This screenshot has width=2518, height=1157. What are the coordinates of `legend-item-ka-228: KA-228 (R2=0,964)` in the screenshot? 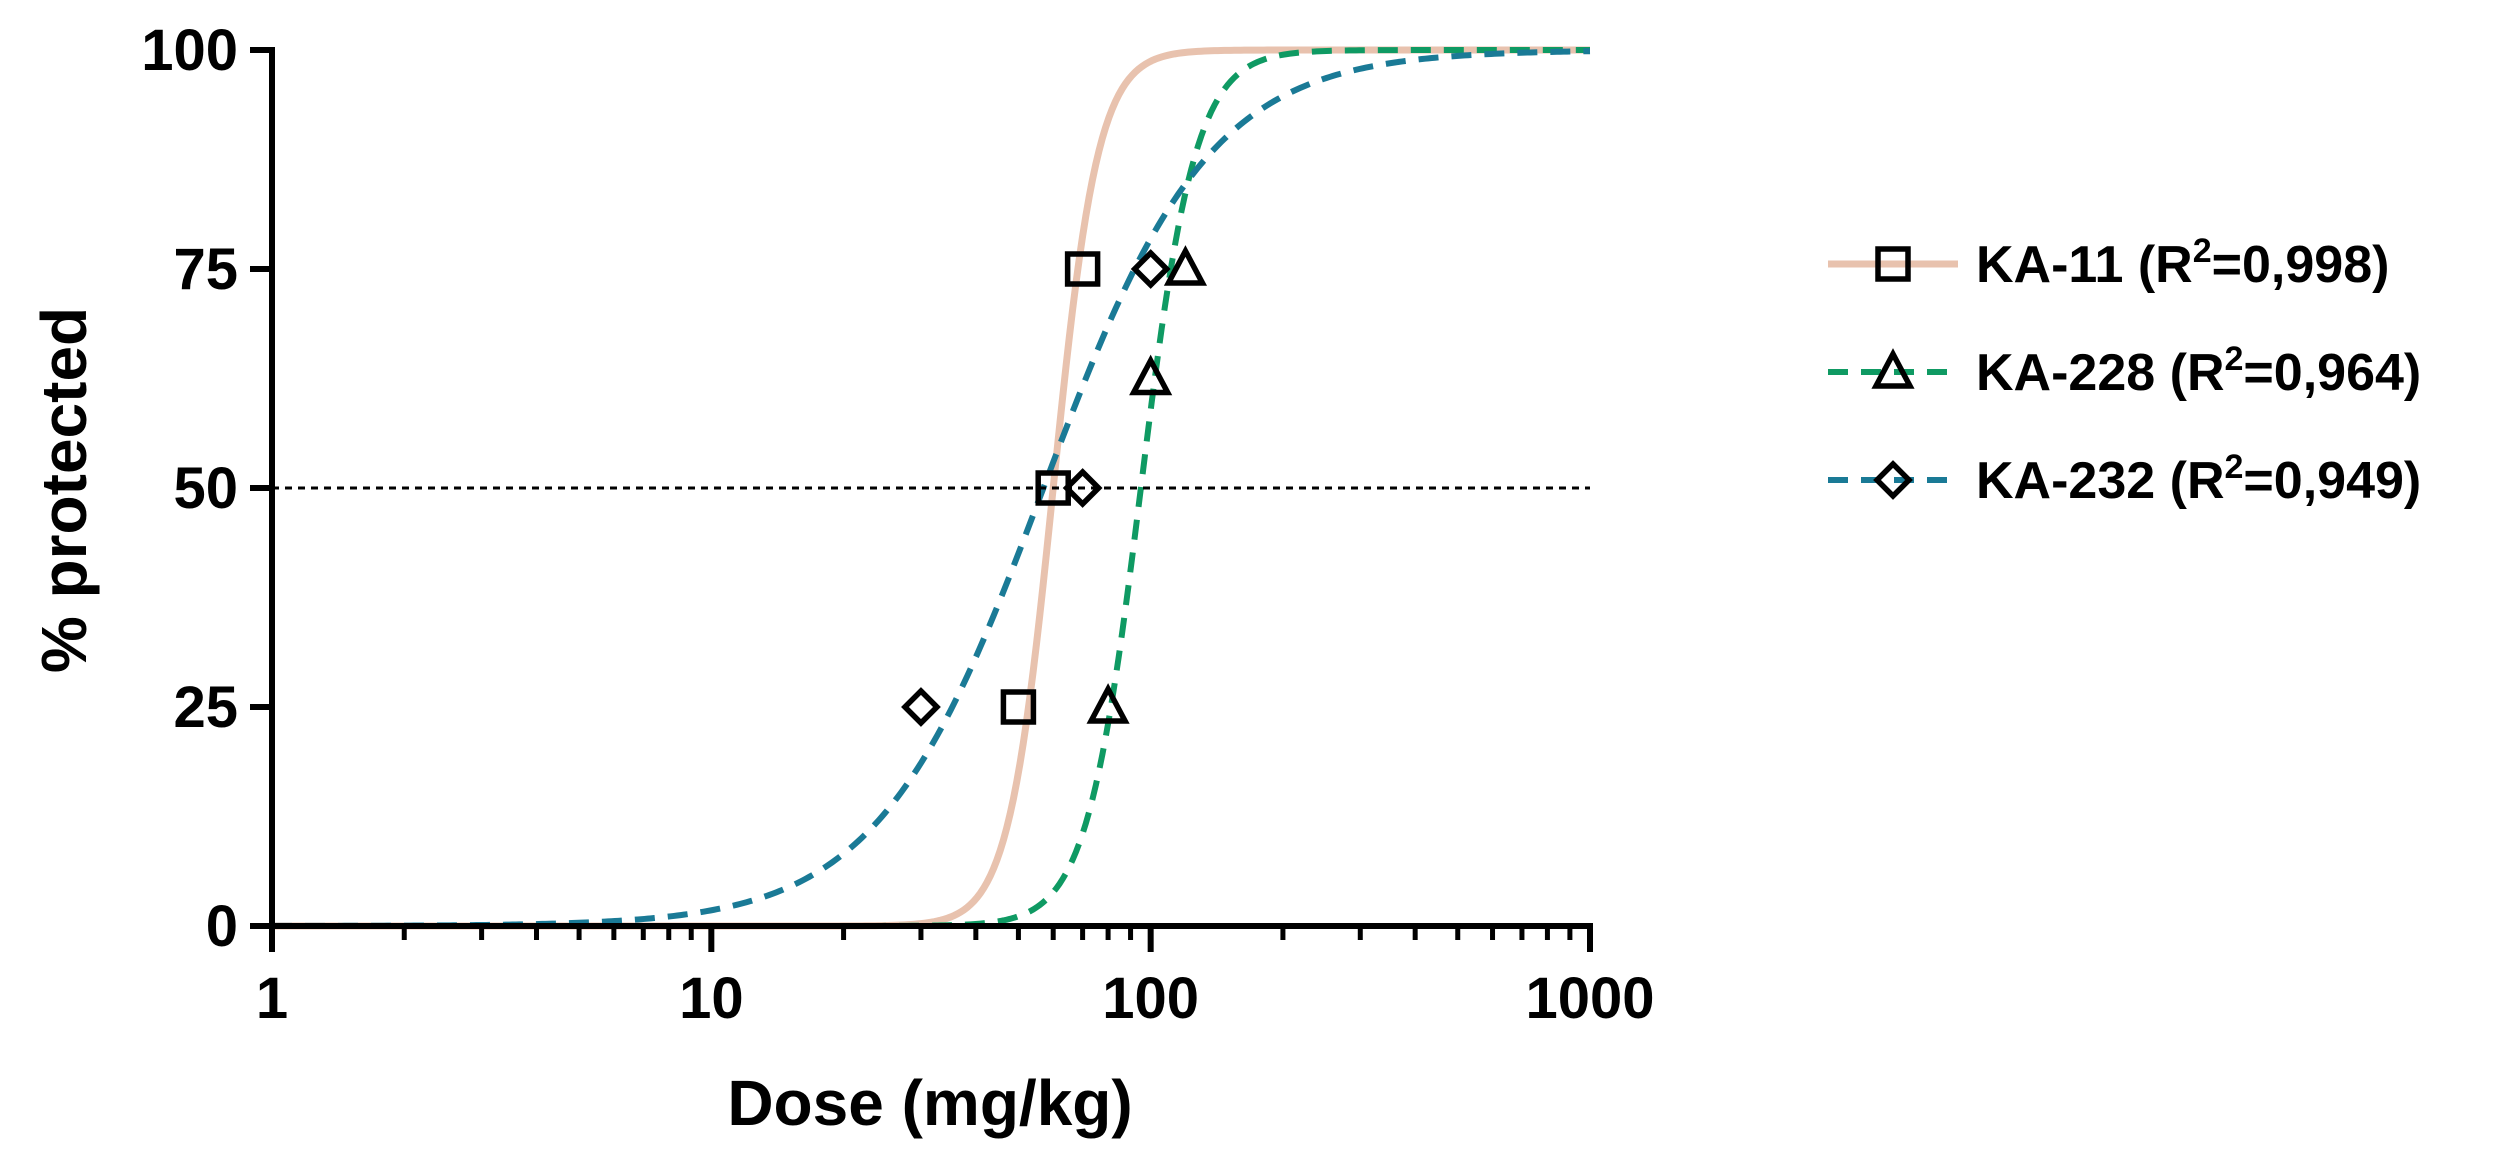 It's located at (2124, 371).